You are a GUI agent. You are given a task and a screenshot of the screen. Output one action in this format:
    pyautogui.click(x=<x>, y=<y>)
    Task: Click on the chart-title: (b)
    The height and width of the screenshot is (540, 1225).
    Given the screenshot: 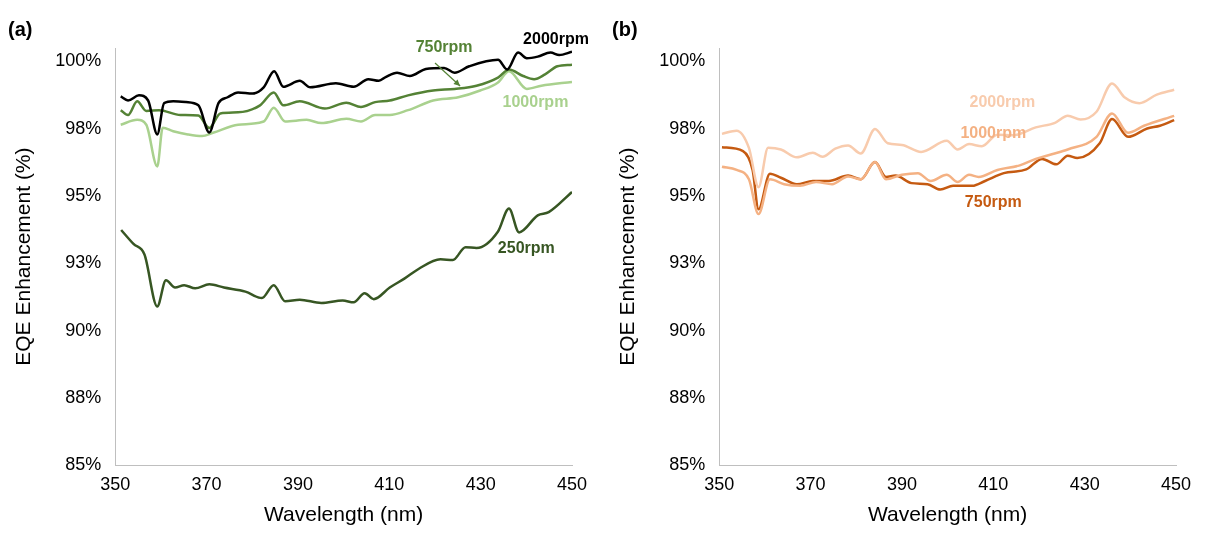 What is the action you would take?
    pyautogui.click(x=625, y=28)
    